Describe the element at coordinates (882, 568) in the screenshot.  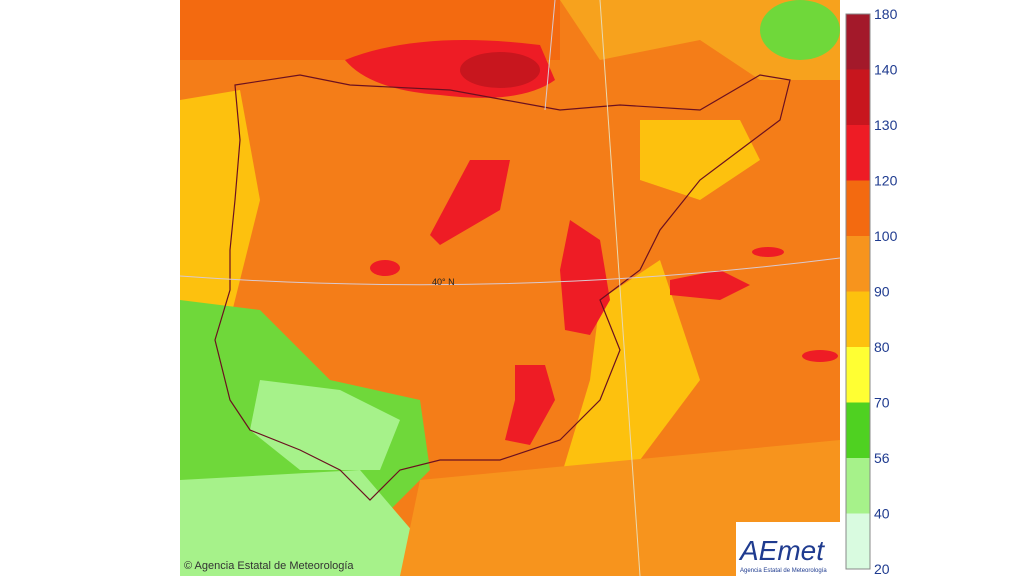
I see `legend-label: 20` at that location.